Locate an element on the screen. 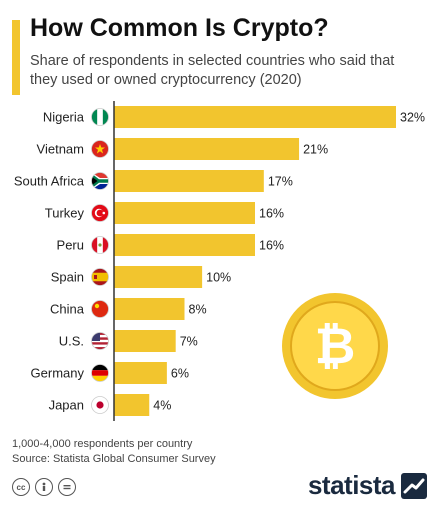 The height and width of the screenshot is (512, 439). page-title: How Common Is Crypto? is located at coordinates (179, 28).